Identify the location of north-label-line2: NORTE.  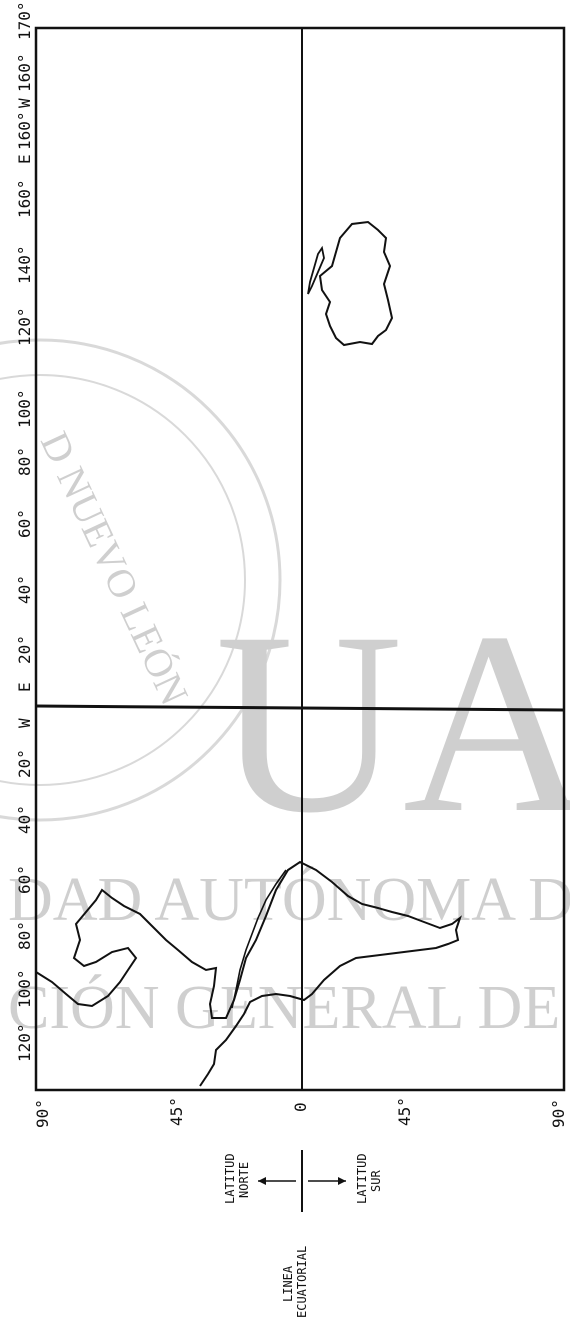
(244, 1180).